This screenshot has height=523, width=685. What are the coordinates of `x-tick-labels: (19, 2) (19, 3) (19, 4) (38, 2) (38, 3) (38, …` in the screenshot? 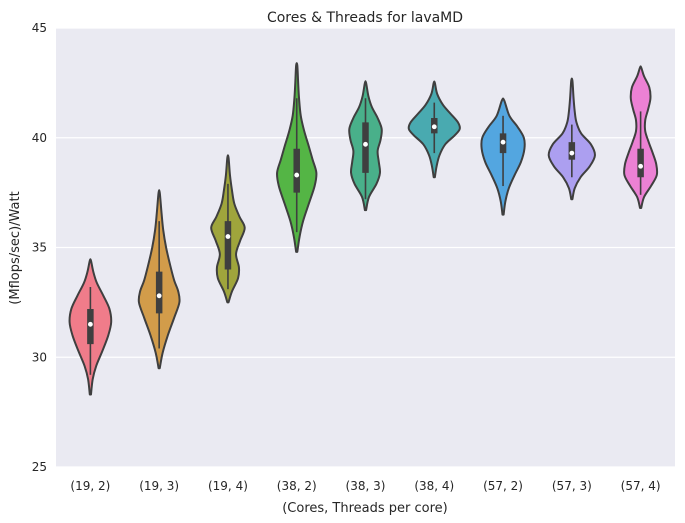 It's located at (365, 486).